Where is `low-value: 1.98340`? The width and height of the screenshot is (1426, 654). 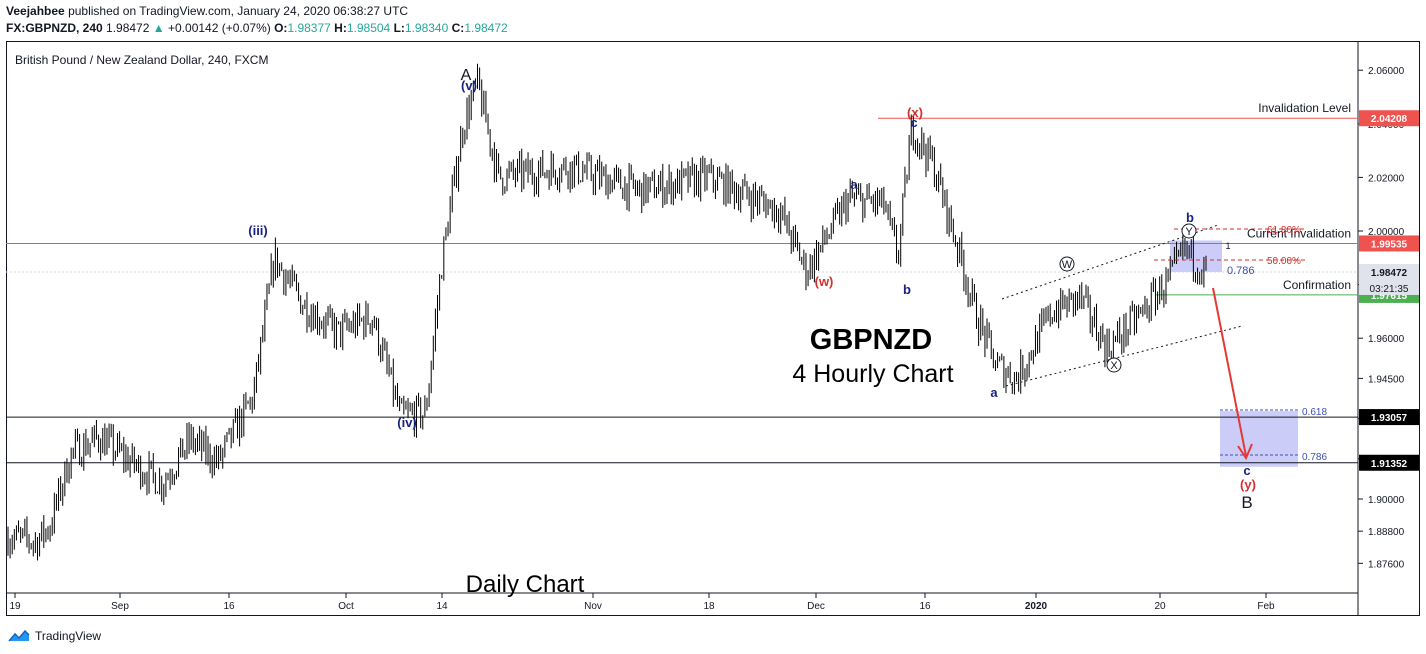
low-value: 1.98340 is located at coordinates (426, 28).